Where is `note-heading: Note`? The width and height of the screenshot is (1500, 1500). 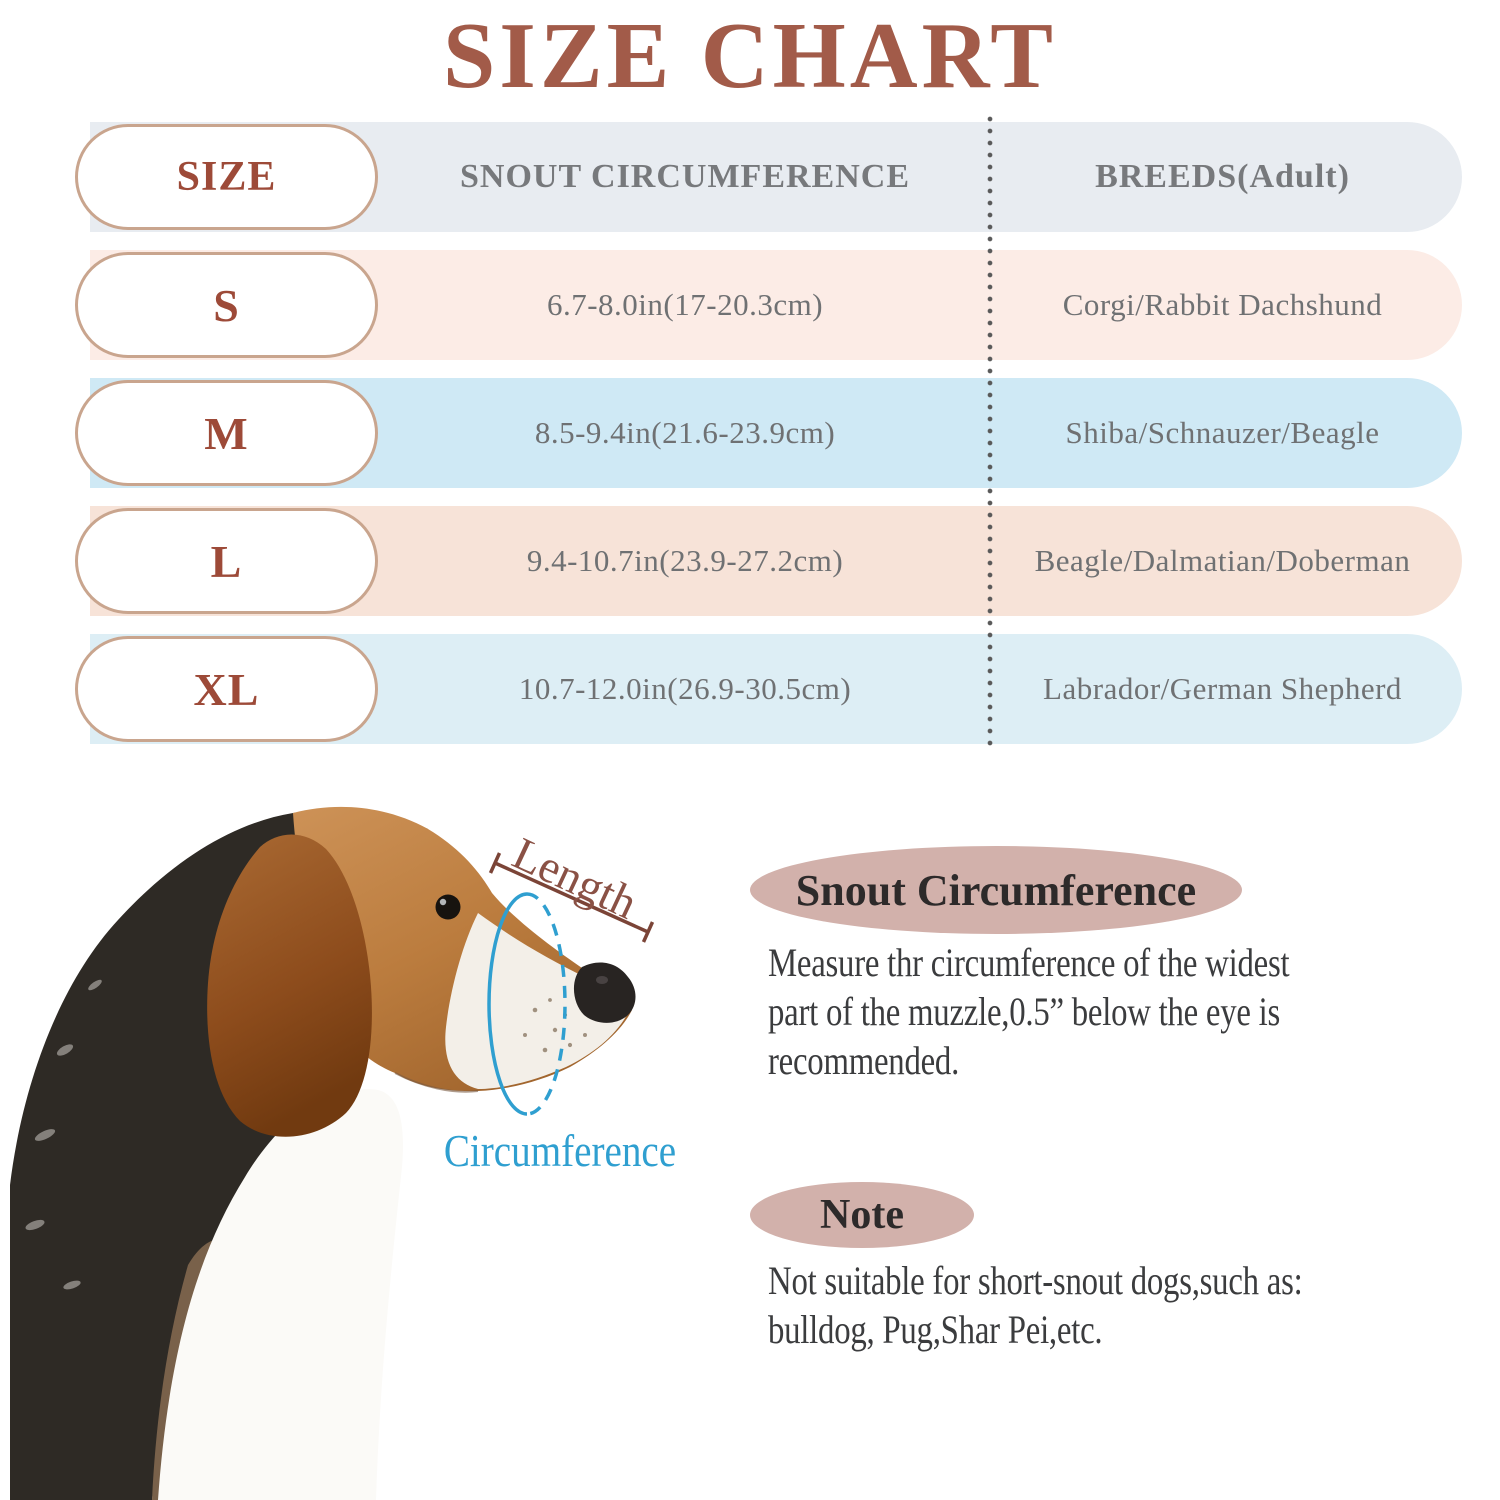 note-heading: Note is located at coordinates (862, 1215).